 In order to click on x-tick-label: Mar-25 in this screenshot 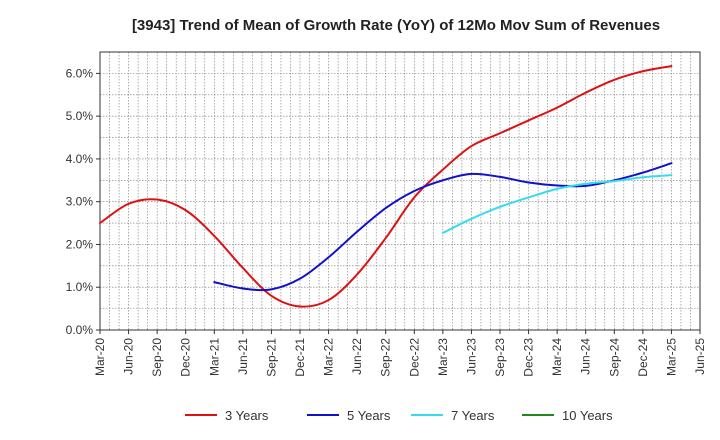, I will do `click(671, 357)`.